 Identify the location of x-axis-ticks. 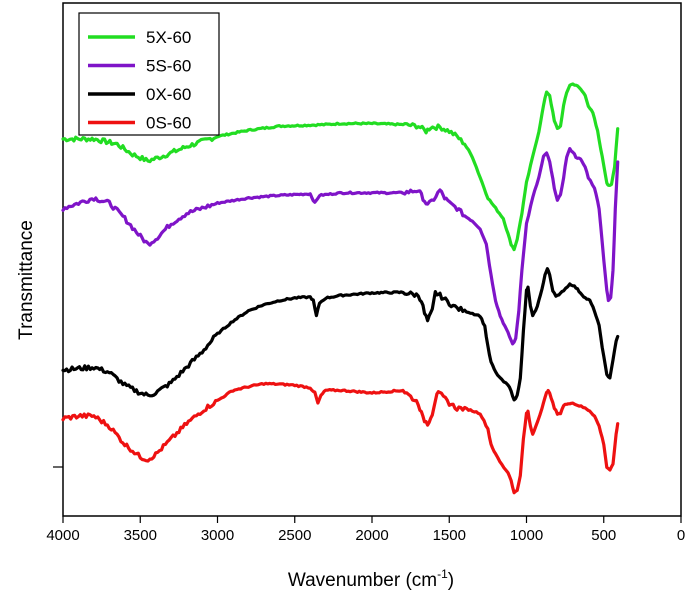
(372, 519).